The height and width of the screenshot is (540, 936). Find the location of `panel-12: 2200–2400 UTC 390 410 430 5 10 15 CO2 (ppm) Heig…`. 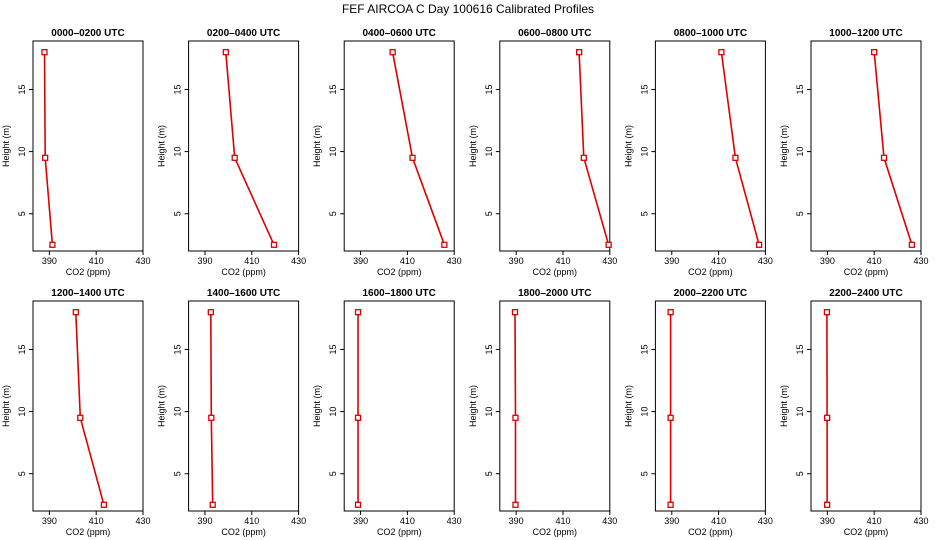

panel-12: 2200–2400 UTC 390 410 430 5 10 15 CO2 (ppm) Heig… is located at coordinates (854, 412).